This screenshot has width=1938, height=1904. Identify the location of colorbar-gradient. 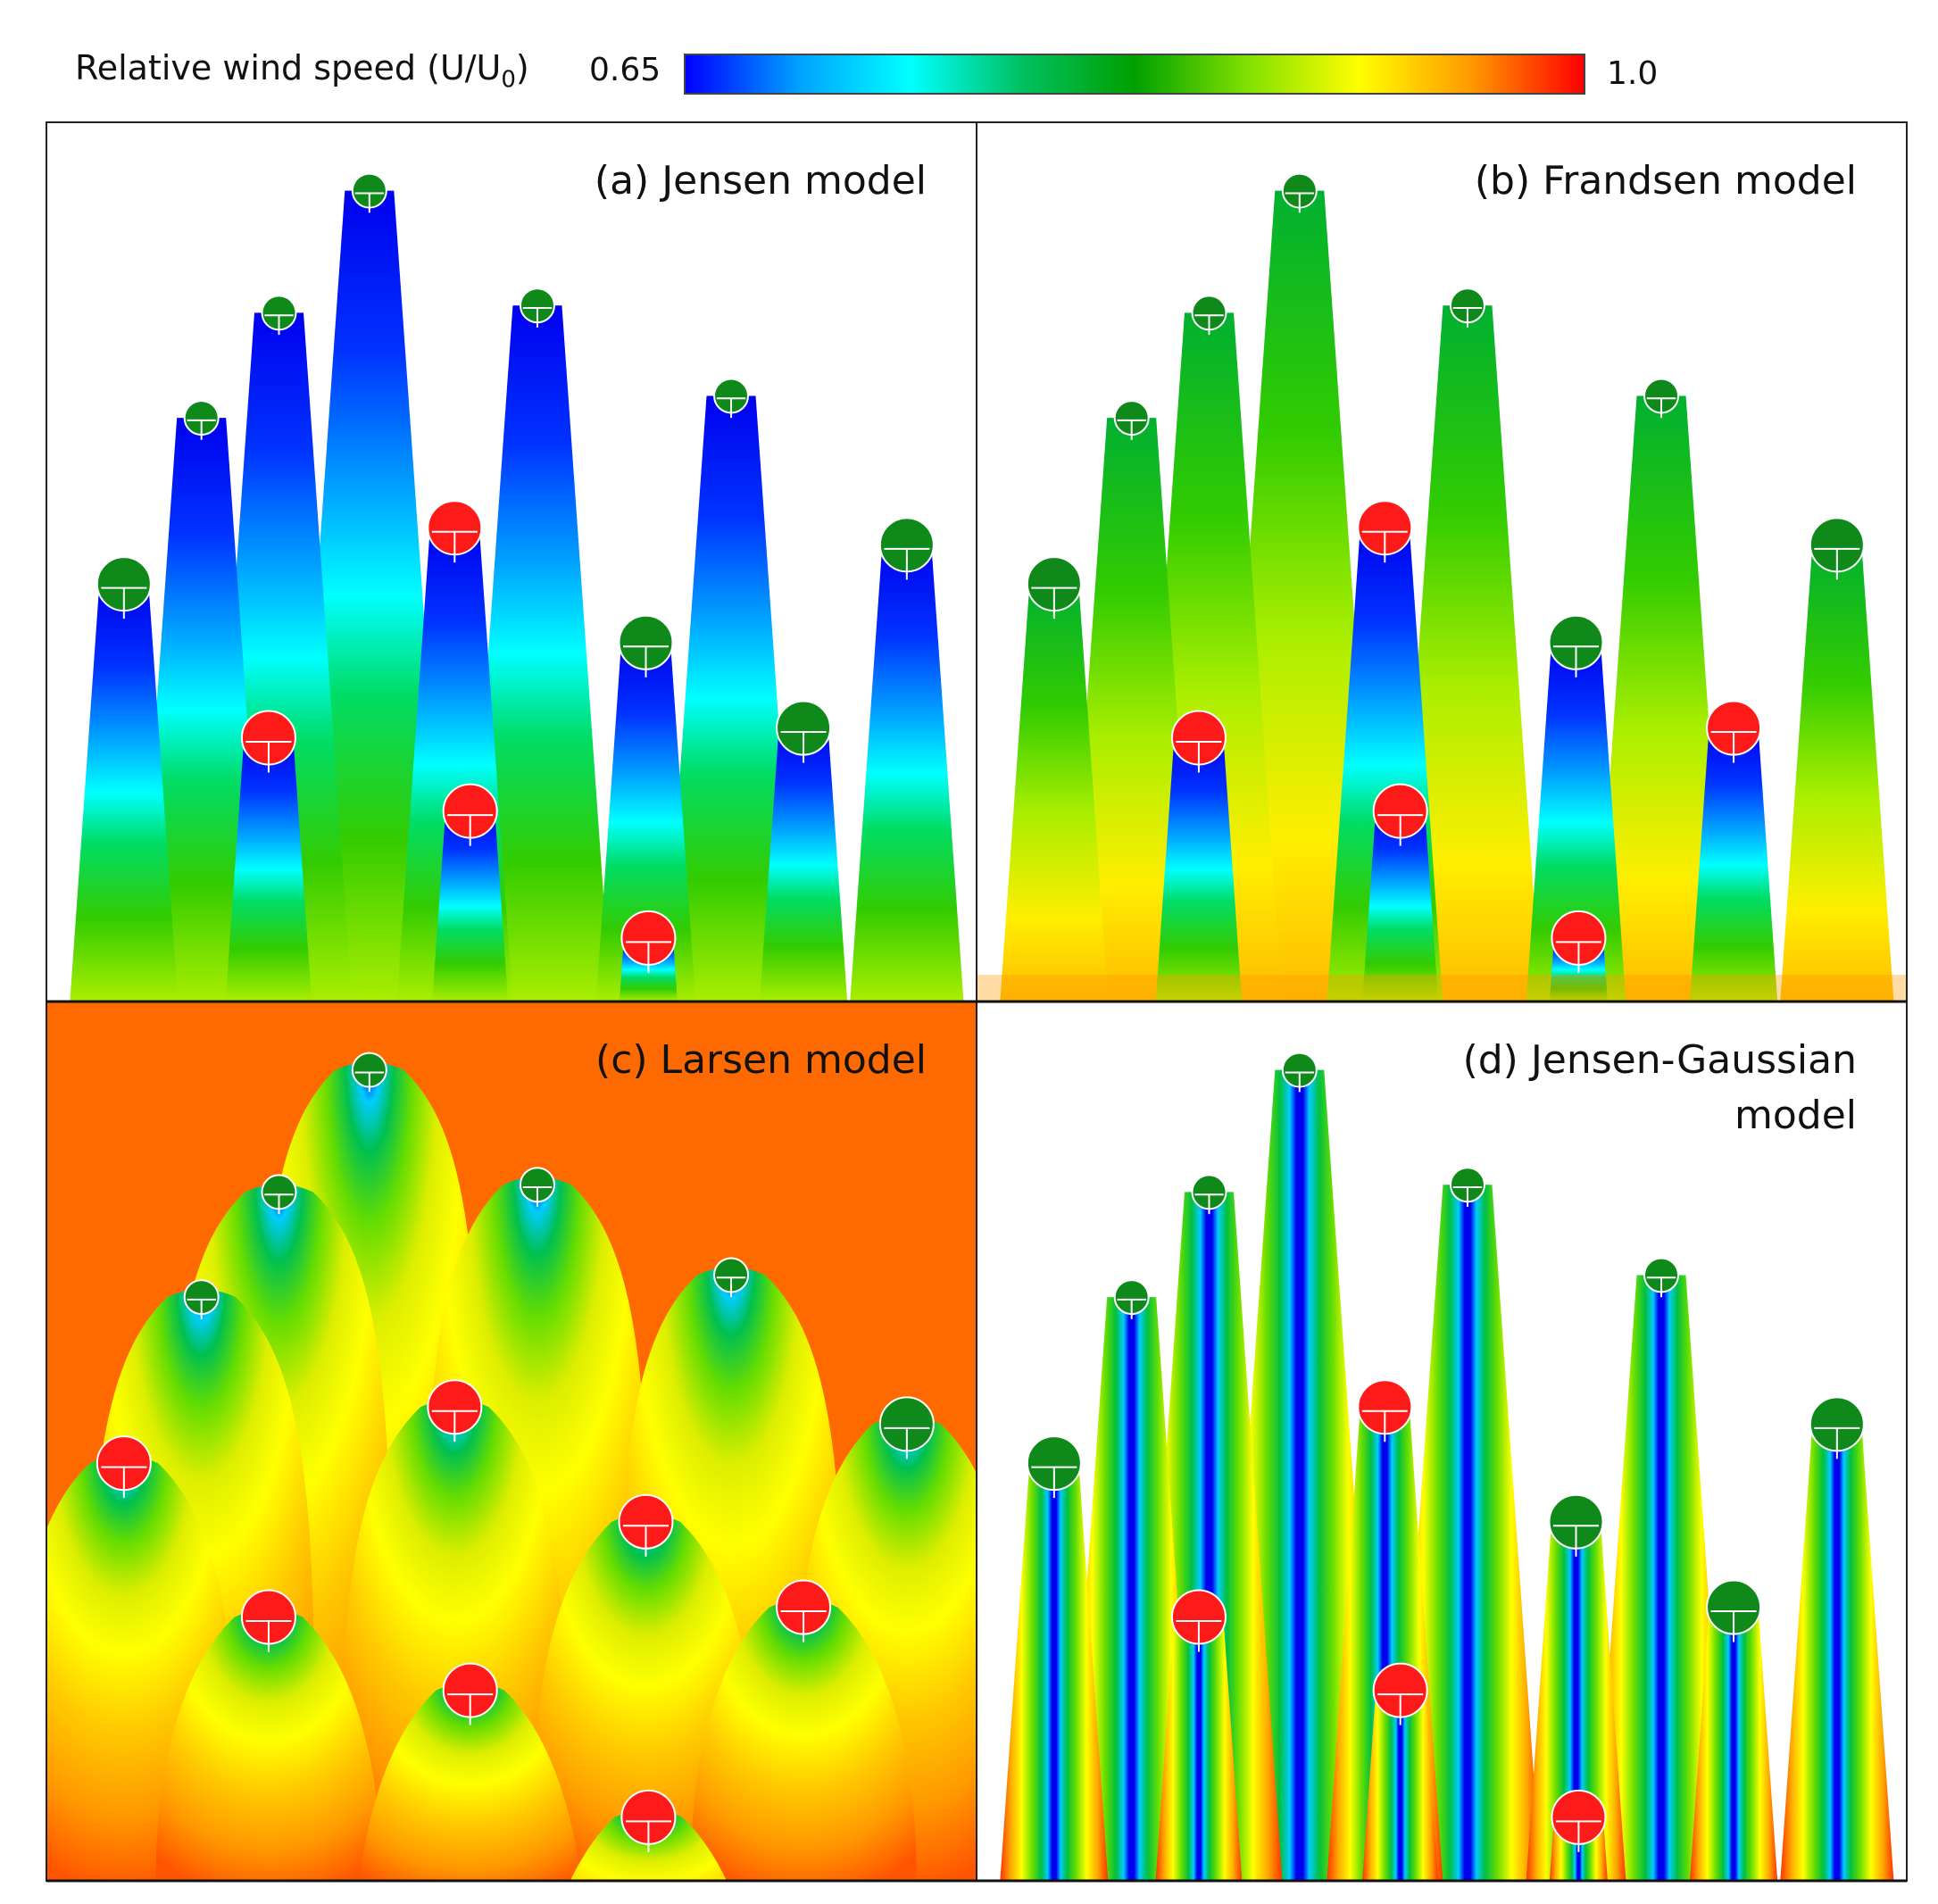
(1134, 74).